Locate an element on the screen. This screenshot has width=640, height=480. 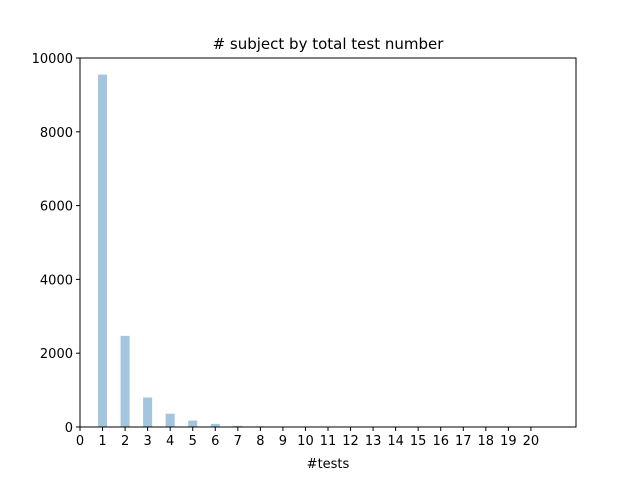
x-tick-label-2: 2 is located at coordinates (125, 441).